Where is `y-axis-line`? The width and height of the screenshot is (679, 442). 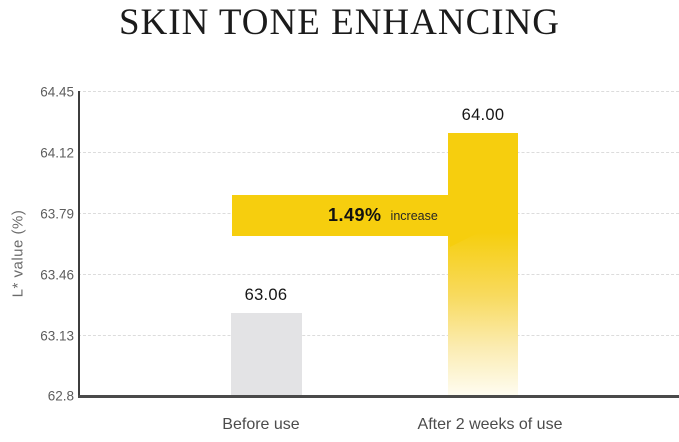
y-axis-line is located at coordinates (79, 244).